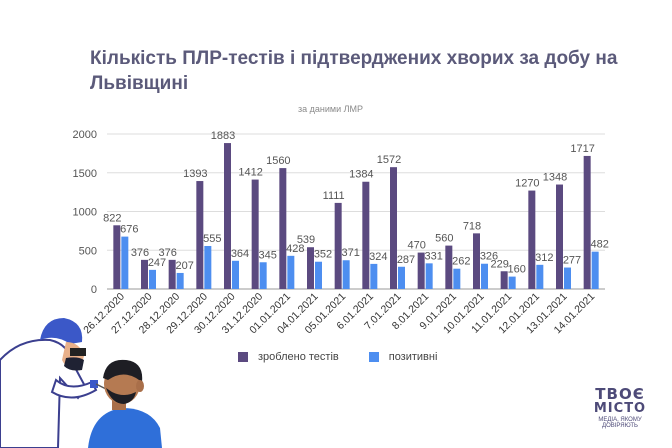 The height and width of the screenshot is (448, 672). Describe the element at coordinates (620, 408) in the screenshot. I see `logo-line-2: МІСТО` at that location.